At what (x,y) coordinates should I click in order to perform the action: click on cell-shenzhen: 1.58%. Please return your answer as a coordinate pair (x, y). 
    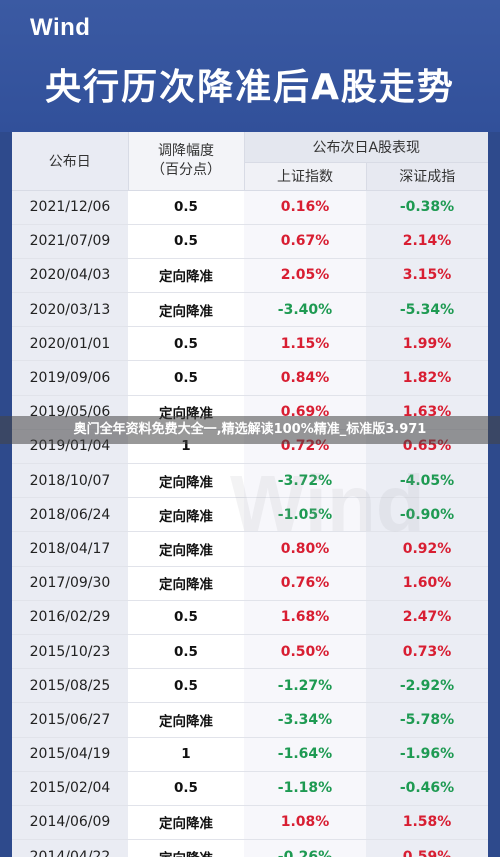
    Looking at the image, I should click on (427, 823).